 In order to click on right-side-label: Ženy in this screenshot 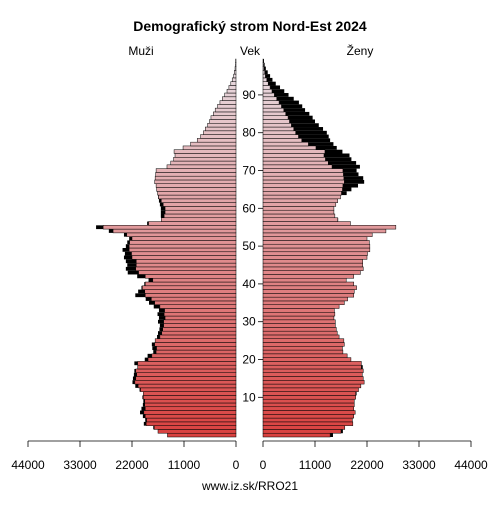, I will do `click(360, 50)`.